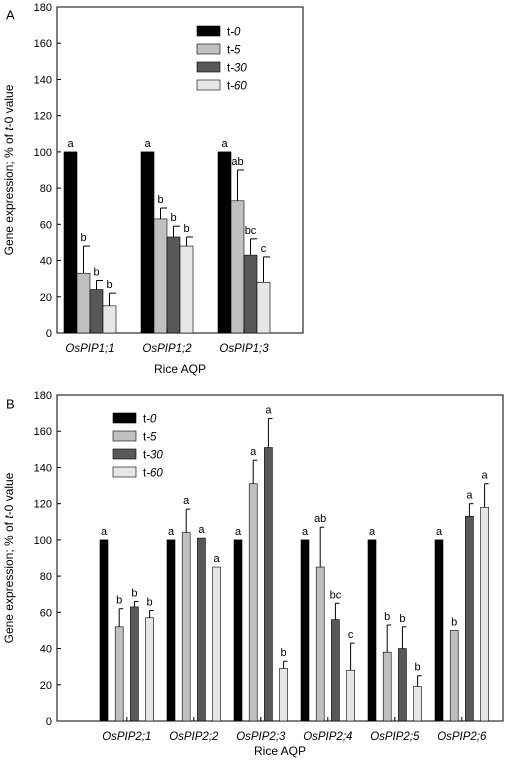  I want to click on y-tick-label: 100, so click(43, 541).